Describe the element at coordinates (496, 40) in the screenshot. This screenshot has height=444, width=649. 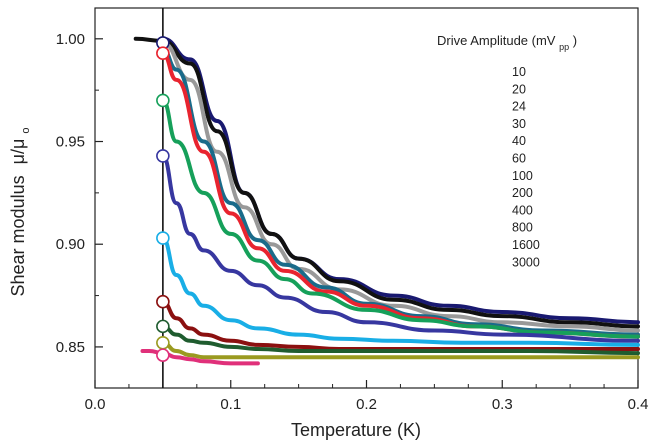
I see `legend-title-main: Drive Amplitude (mV` at that location.